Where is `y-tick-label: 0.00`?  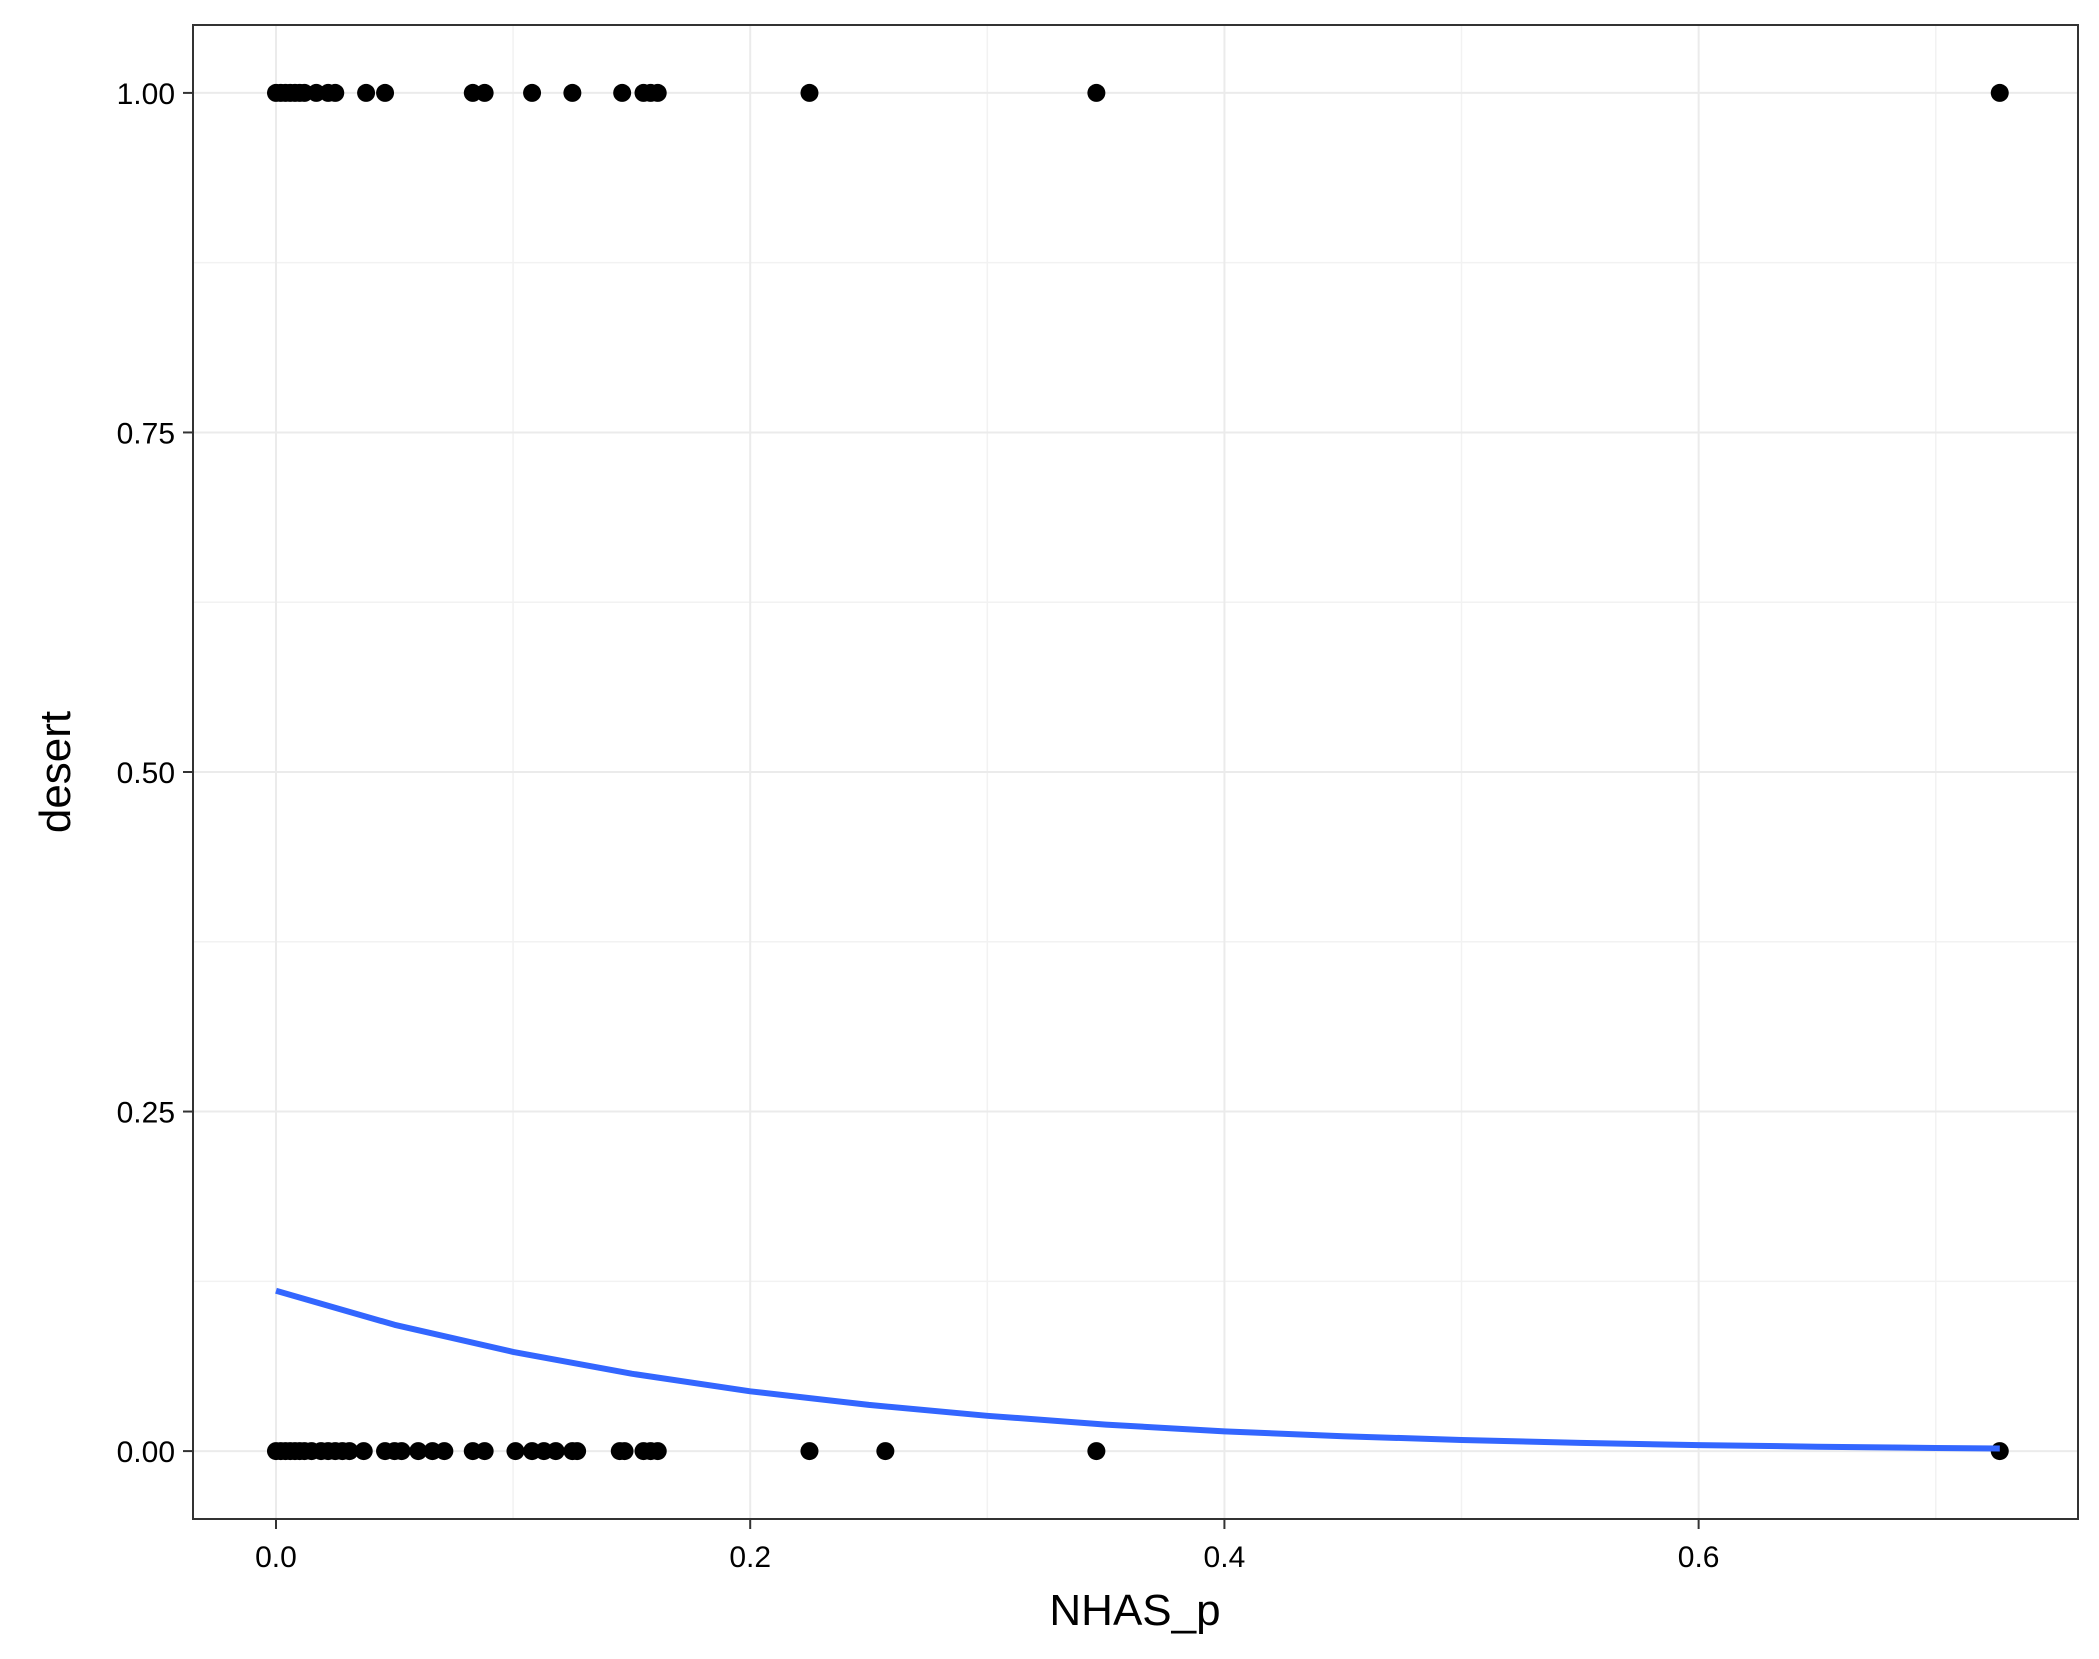 y-tick-label: 0.00 is located at coordinates (146, 1452).